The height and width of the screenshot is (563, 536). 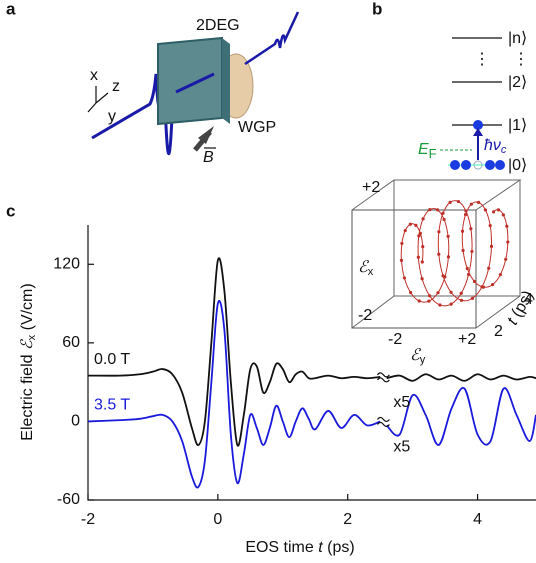 I want to click on series-label: 3.5 T, so click(x=112, y=405).